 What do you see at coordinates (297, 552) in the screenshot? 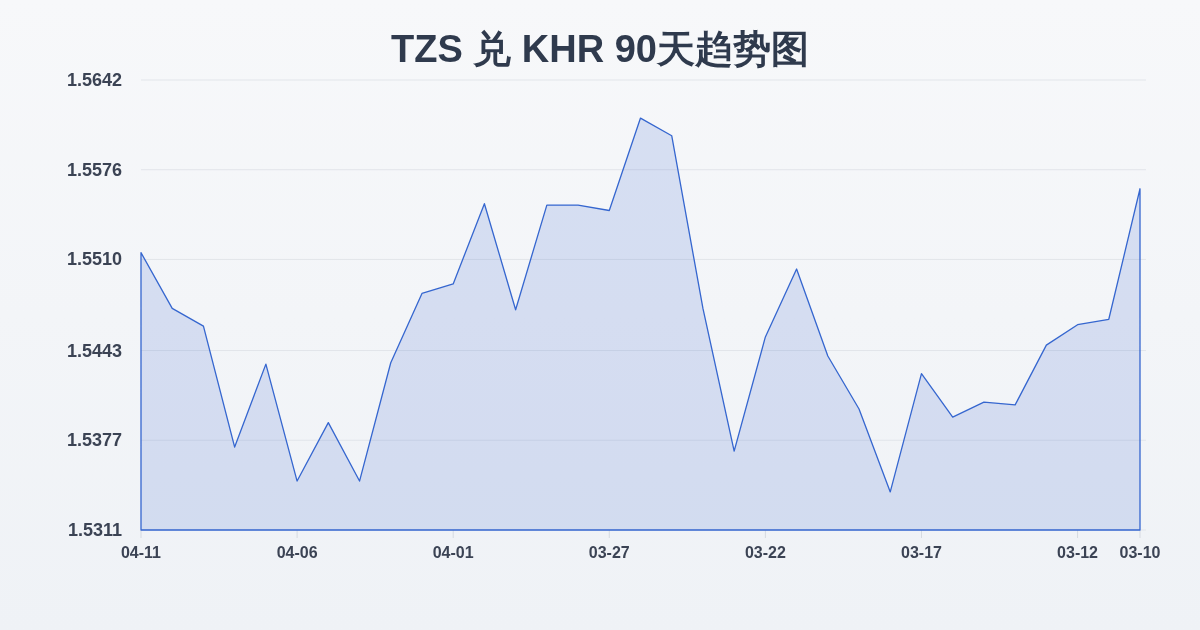
I see `xtick-label: 04-06` at bounding box center [297, 552].